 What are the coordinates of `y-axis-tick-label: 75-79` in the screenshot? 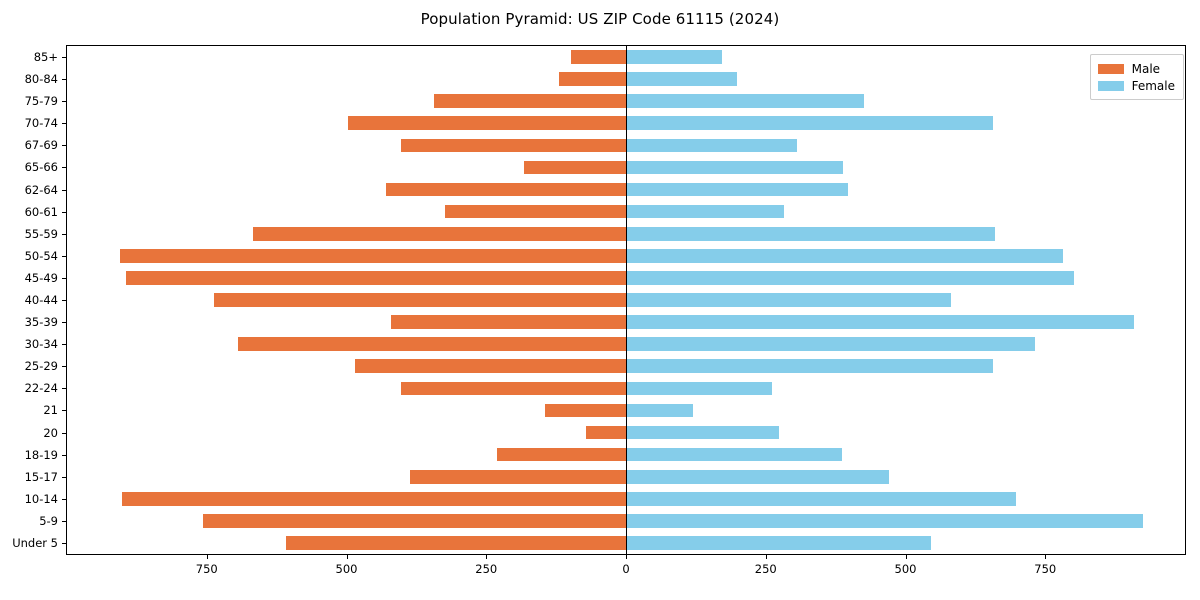 It's located at (41, 101).